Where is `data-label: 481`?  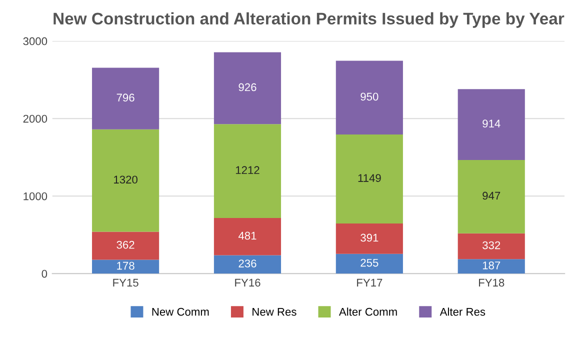
data-label: 481 is located at coordinates (247, 236).